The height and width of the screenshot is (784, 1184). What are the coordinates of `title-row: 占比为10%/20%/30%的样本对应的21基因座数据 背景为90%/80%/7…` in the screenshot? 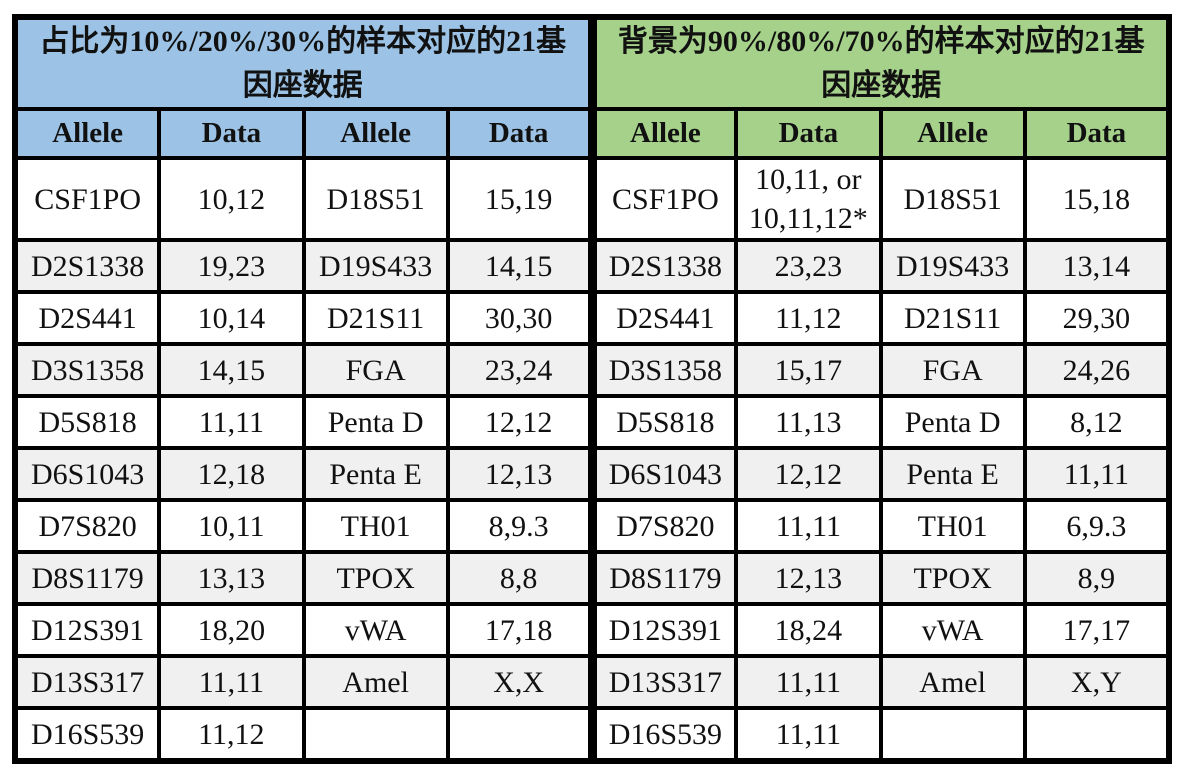 It's located at (592, 63).